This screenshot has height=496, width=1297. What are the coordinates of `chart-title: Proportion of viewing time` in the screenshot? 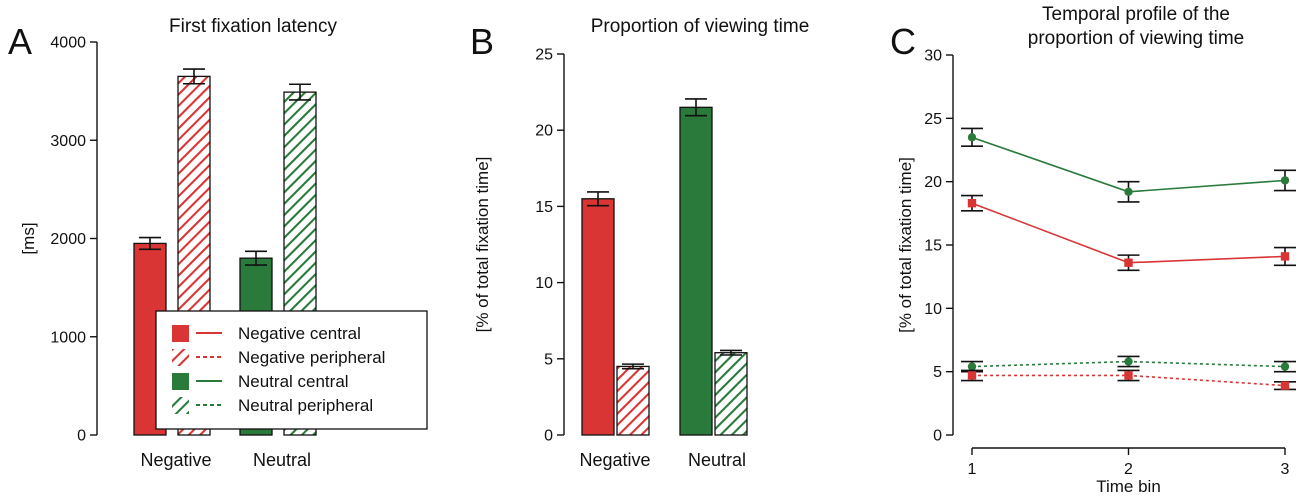 It's located at (700, 26).